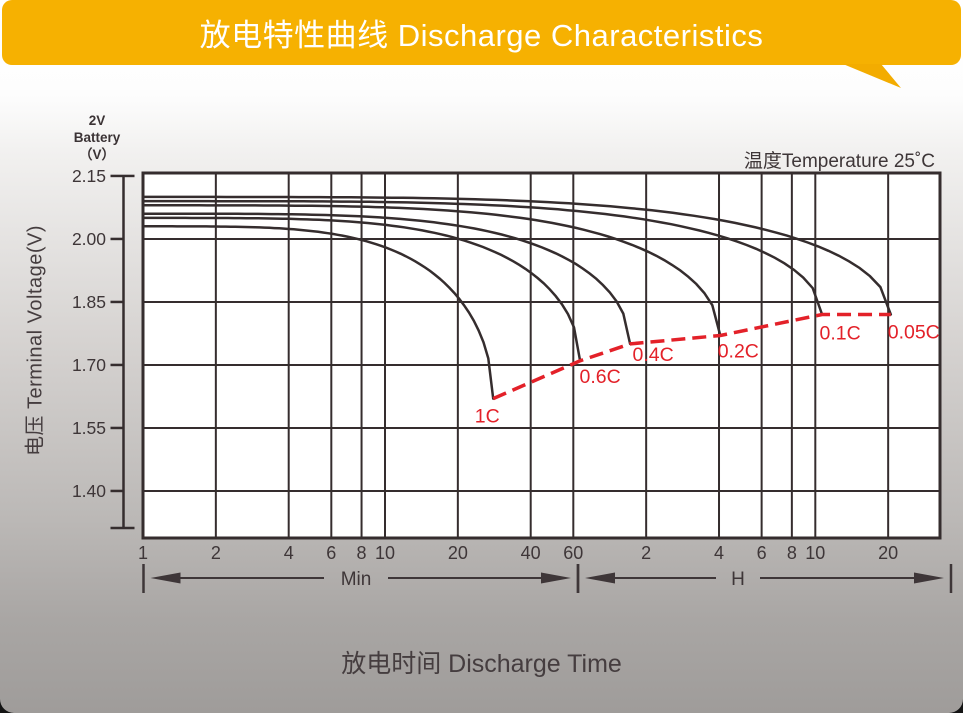 The width and height of the screenshot is (963, 713). I want to click on discharge-curve-0.1C, so click(482, 257).